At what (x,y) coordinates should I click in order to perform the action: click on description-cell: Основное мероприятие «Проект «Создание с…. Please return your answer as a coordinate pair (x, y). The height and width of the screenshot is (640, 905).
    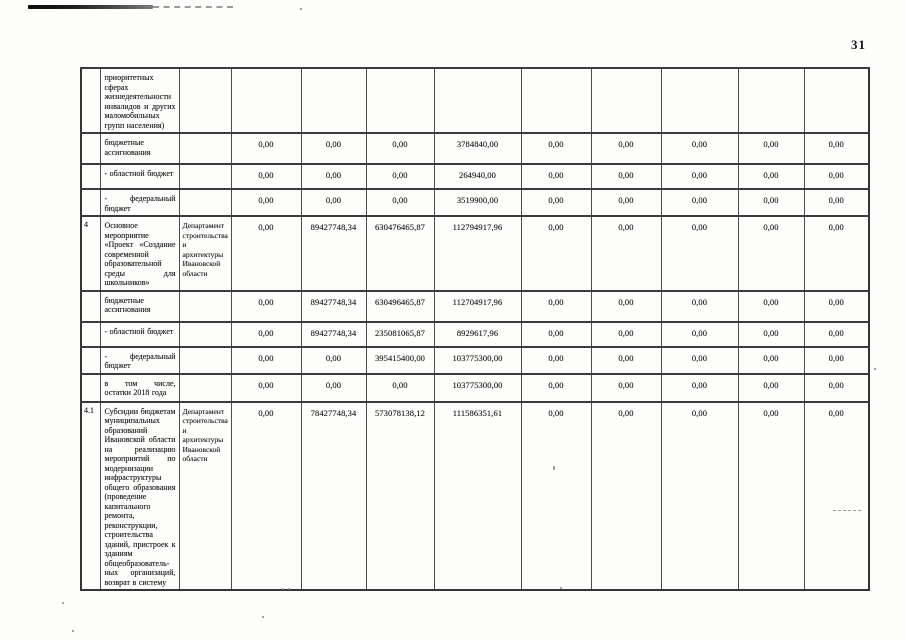
    Looking at the image, I should click on (139, 253).